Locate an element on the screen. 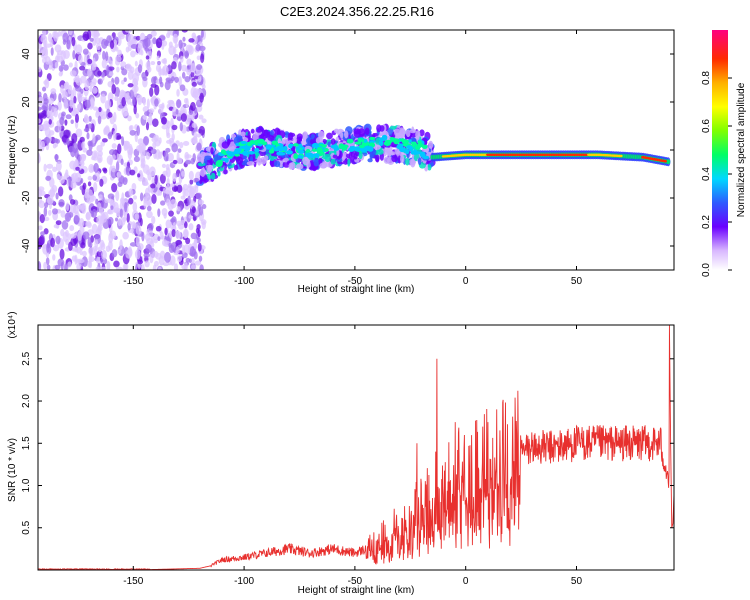 This screenshot has height=600, width=750. chart-title: C2E3.2024.356.22.25.R16 is located at coordinates (357, 11).